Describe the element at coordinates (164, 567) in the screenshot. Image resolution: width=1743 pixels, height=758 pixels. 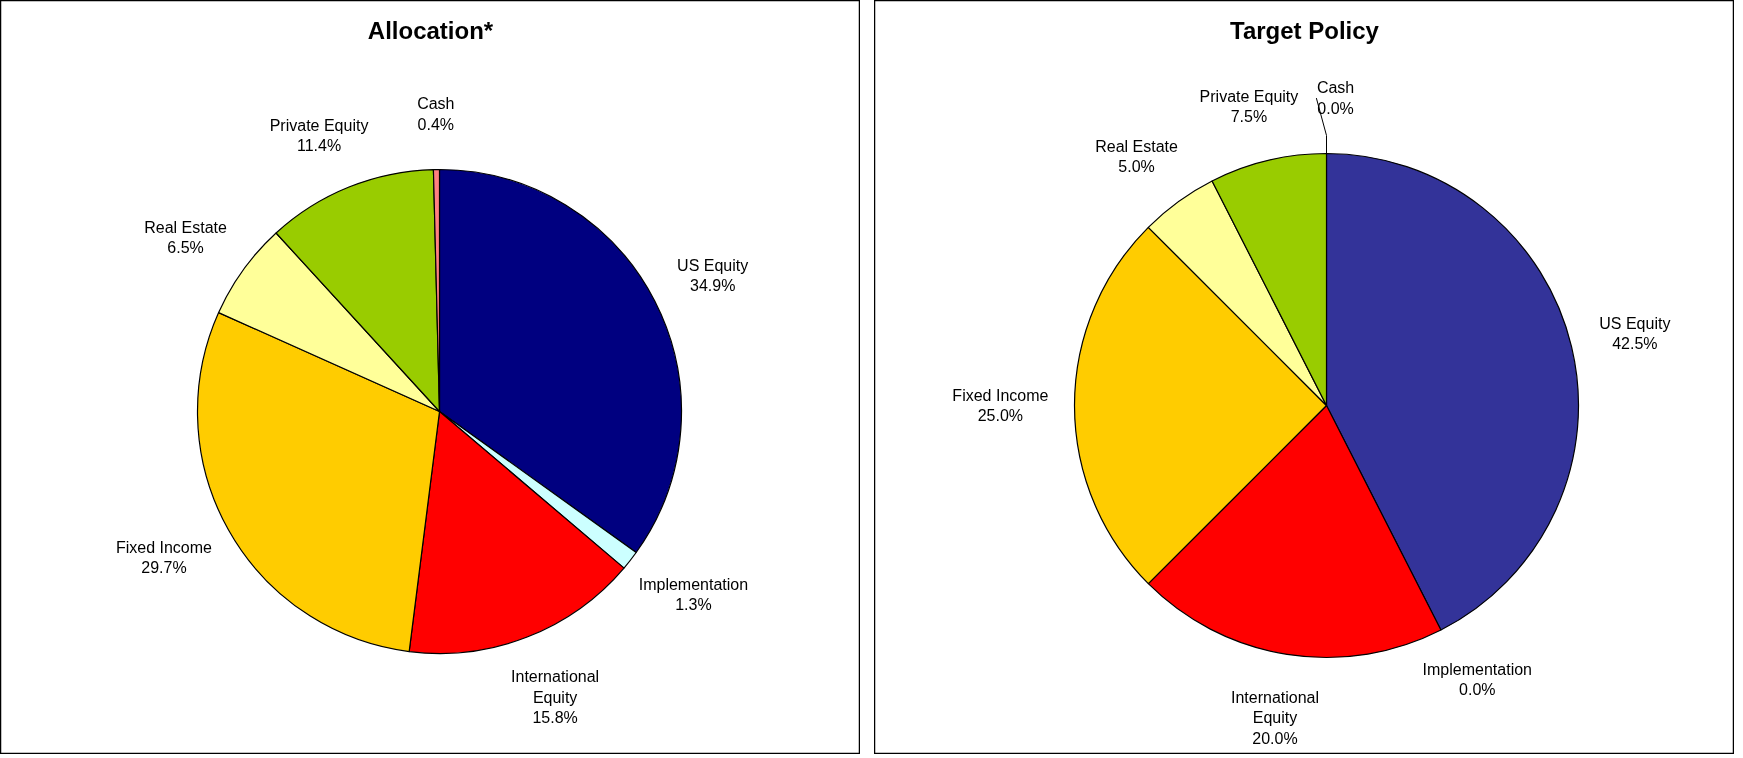
I see `data-label: 29.7%` at that location.